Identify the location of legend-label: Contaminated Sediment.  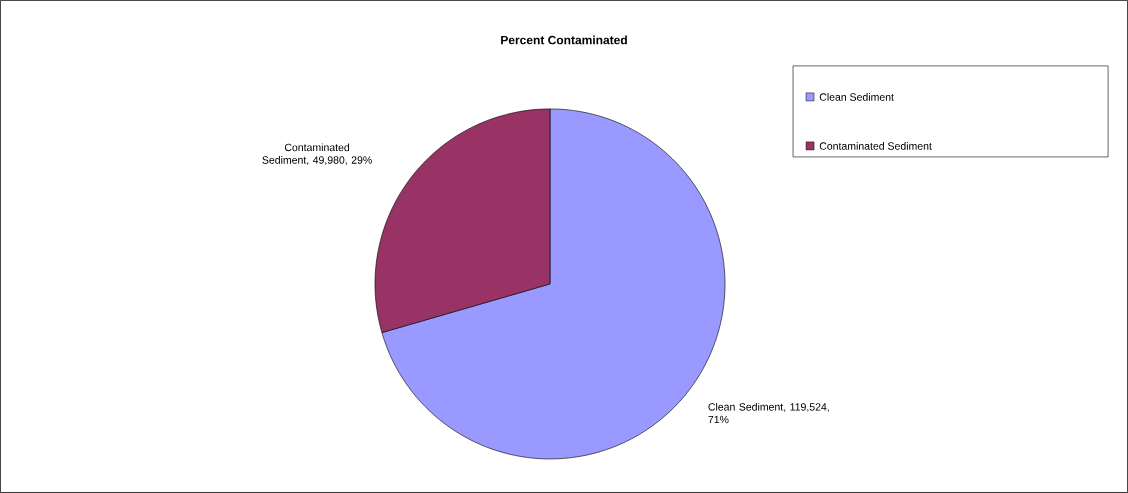
(875, 146).